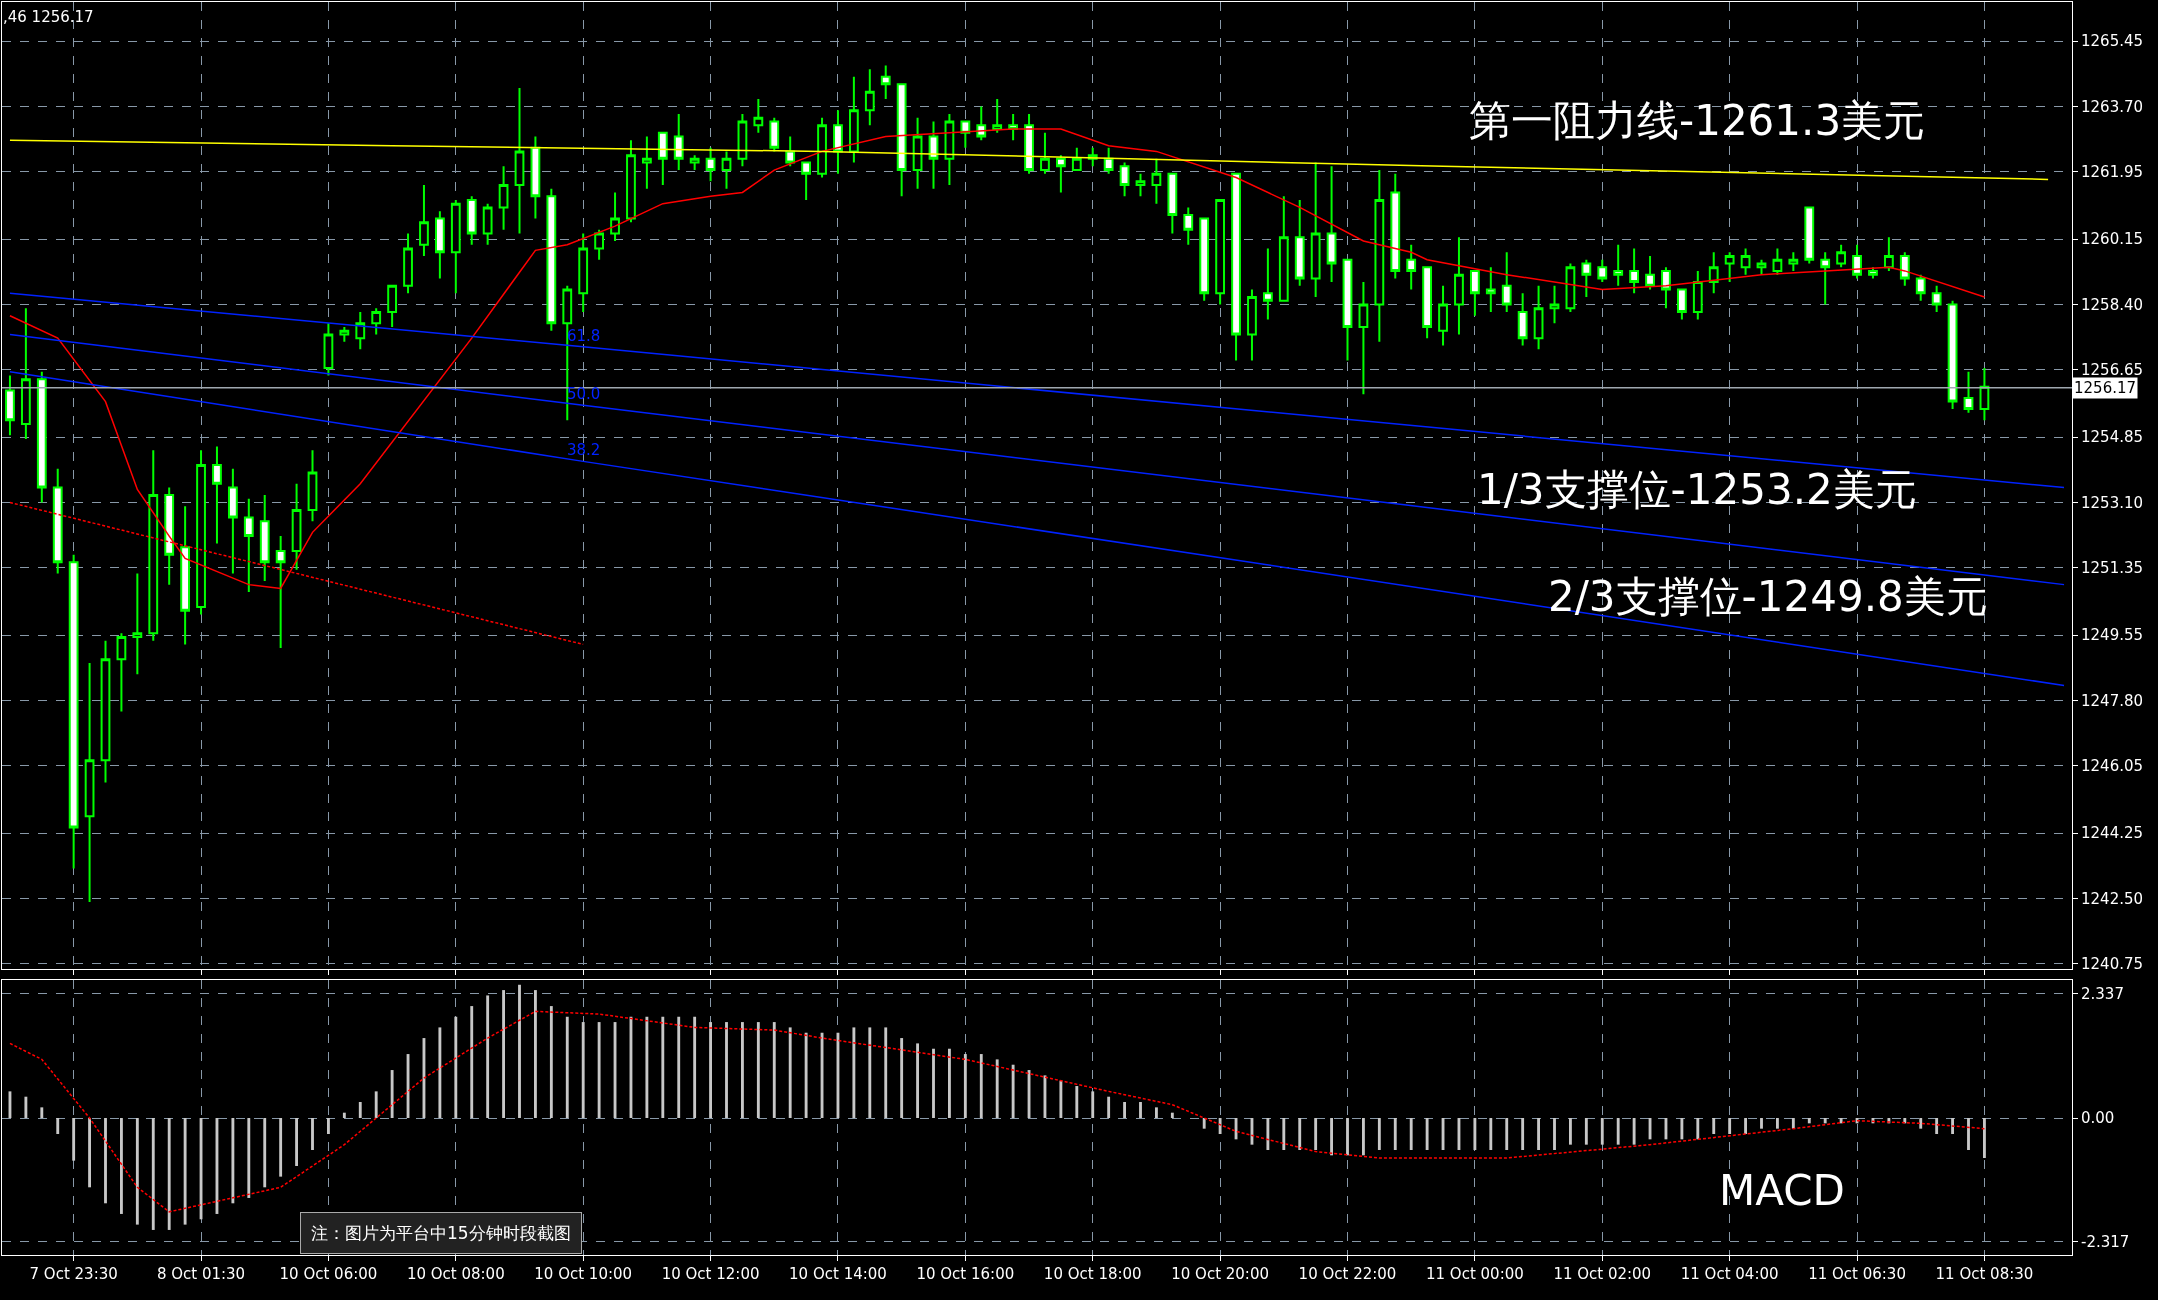 The height and width of the screenshot is (1300, 2158). What do you see at coordinates (73, 1274) in the screenshot?
I see `x-tick-label: 7 Oct 23:30` at bounding box center [73, 1274].